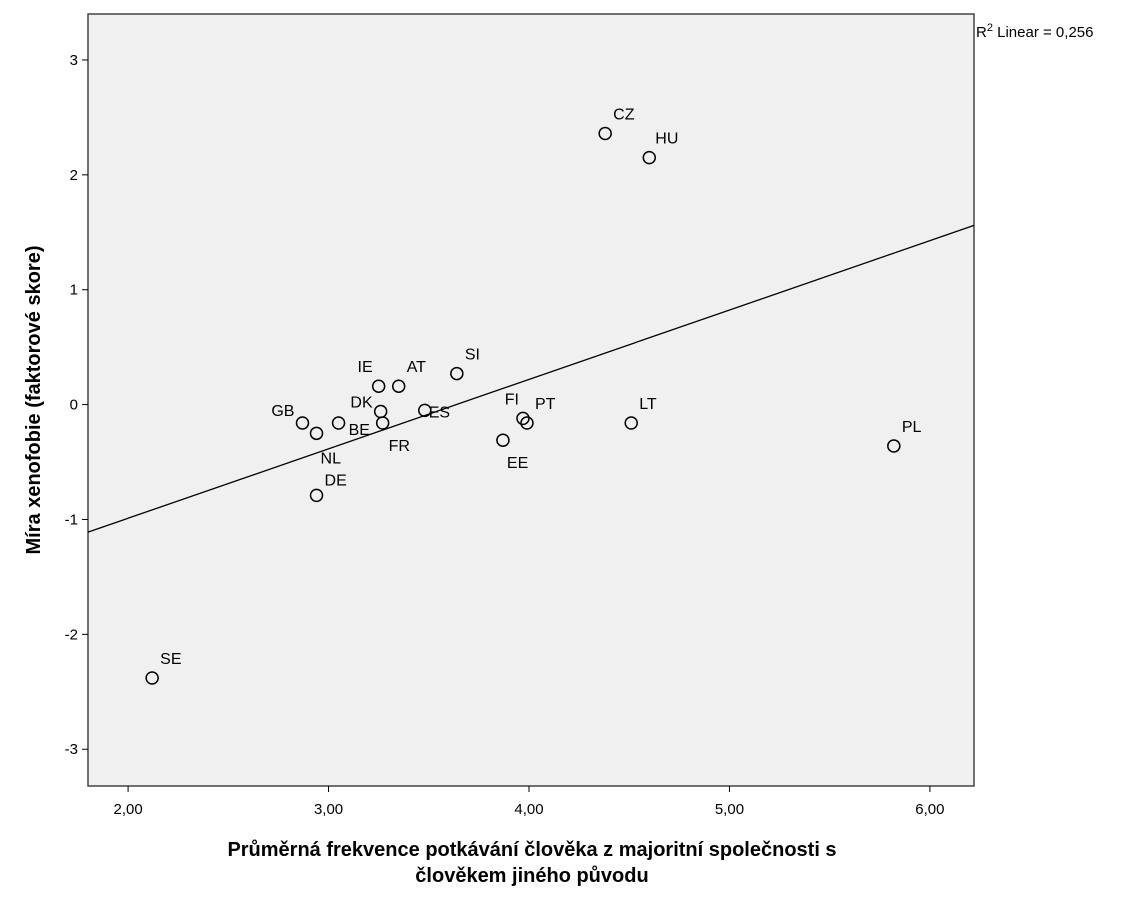  I want to click on y-tick-label: 3, so click(74, 60).